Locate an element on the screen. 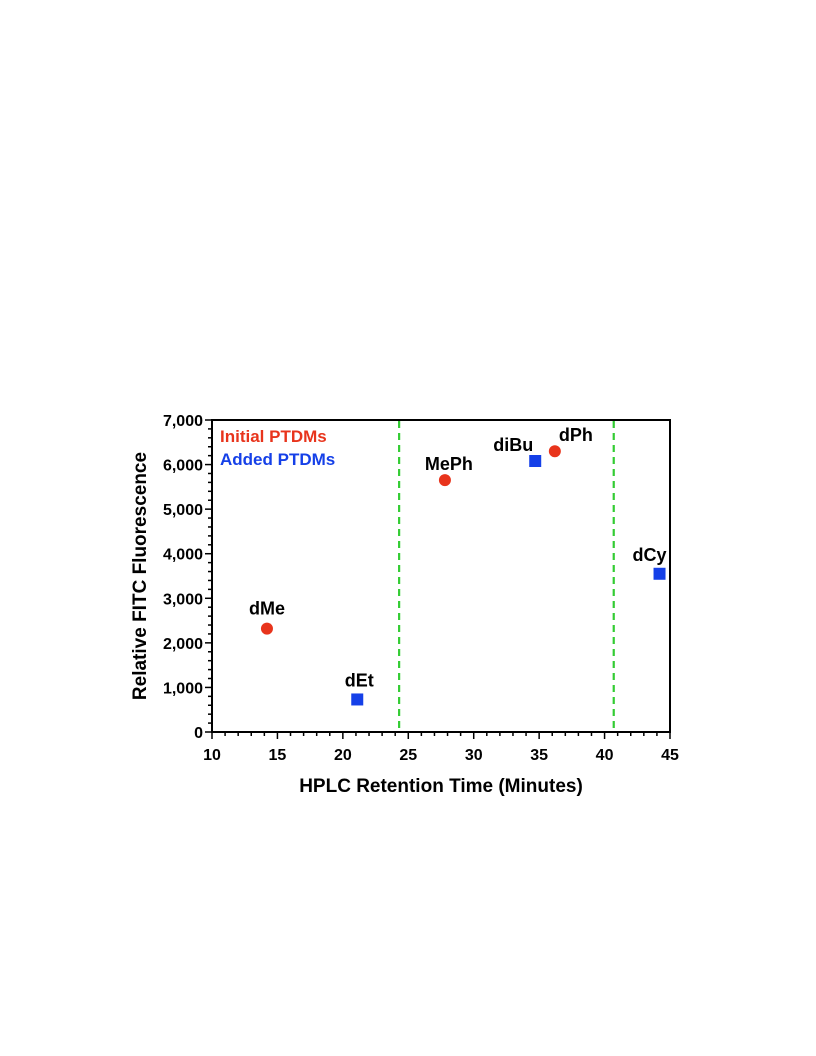  y-tick-label: 7,000 is located at coordinates (183, 421).